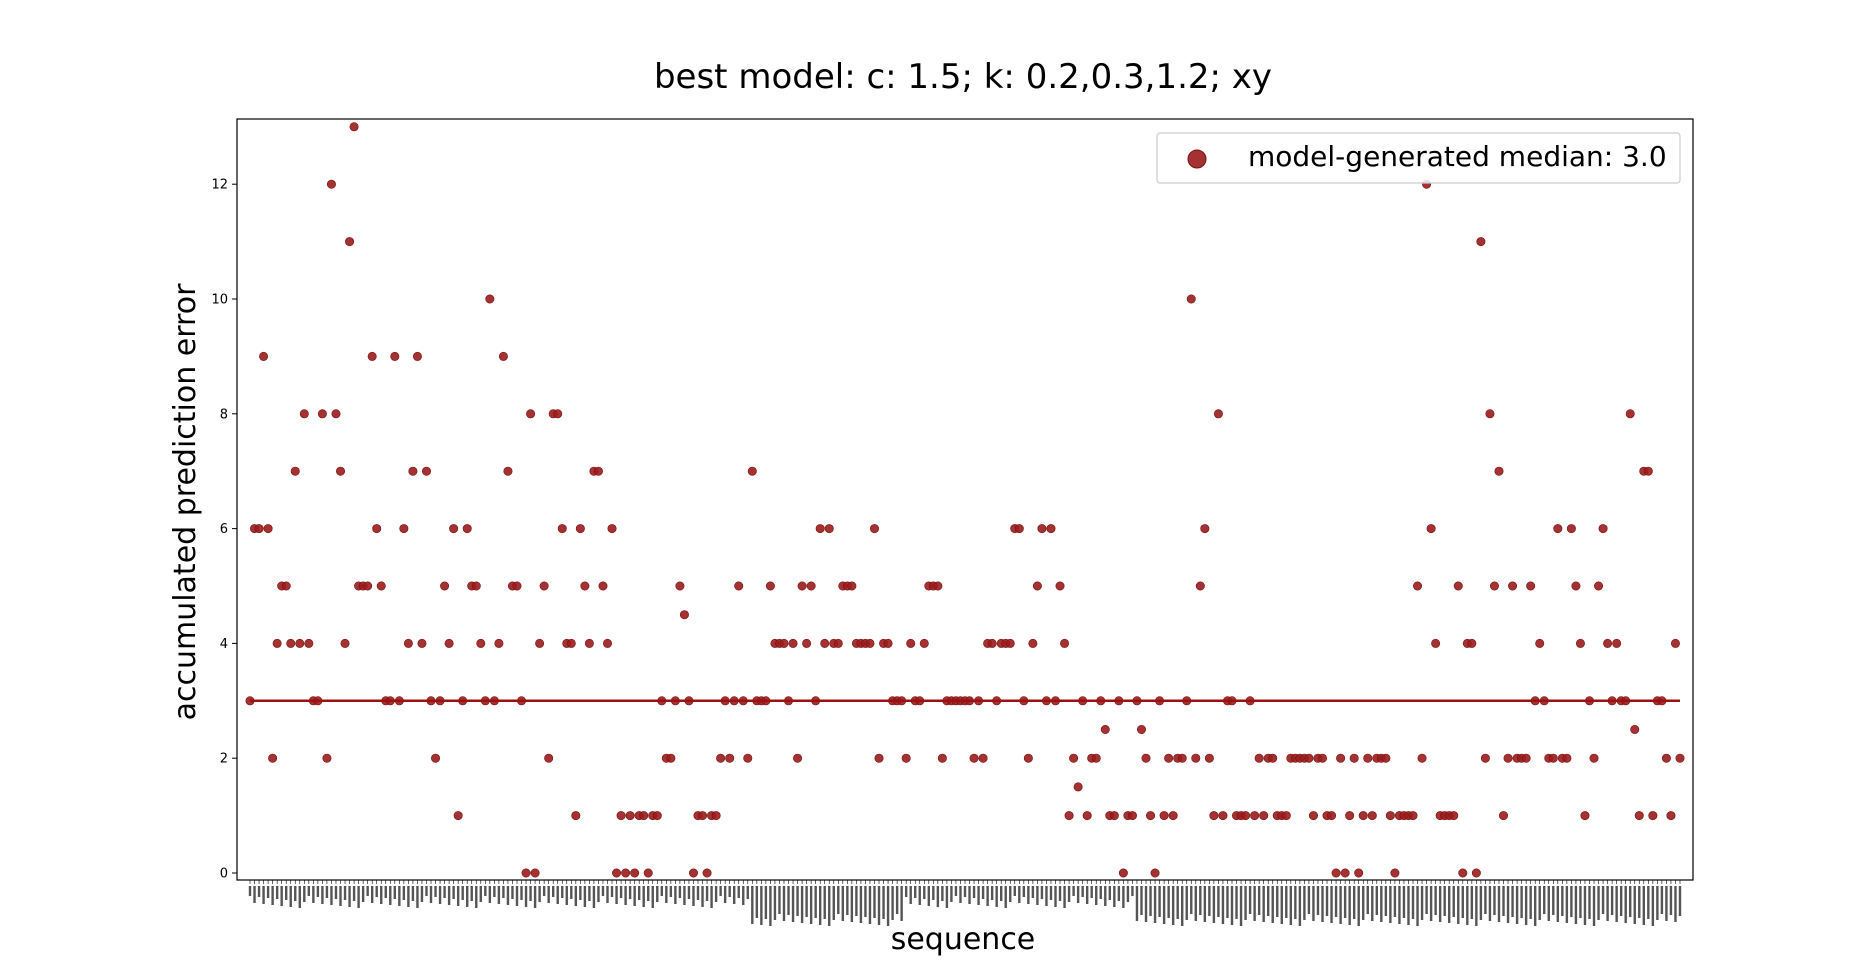 Image resolution: width=1860 pixels, height=977 pixels. I want to click on y-tick-label: 2, so click(224, 759).